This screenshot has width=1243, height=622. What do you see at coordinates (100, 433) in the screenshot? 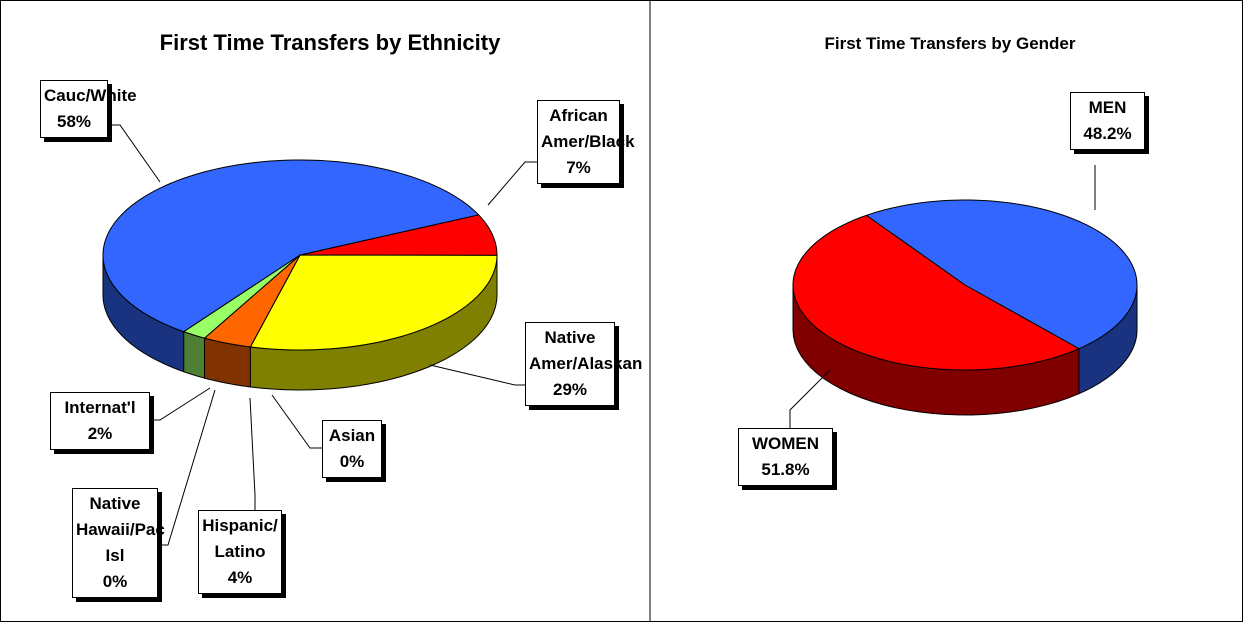
I see `value-label: 2%` at bounding box center [100, 433].